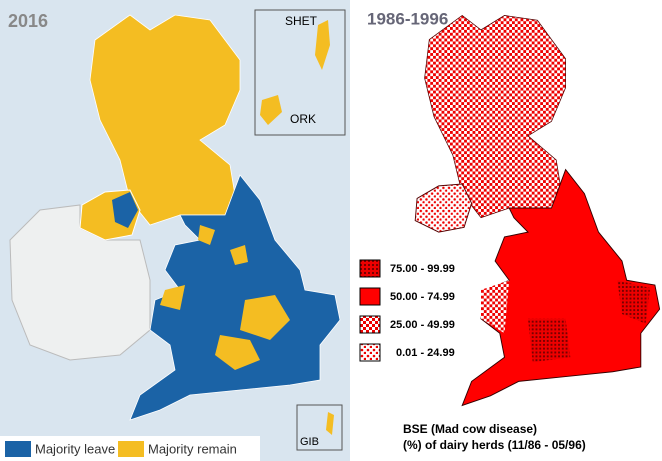 The width and height of the screenshot is (662, 461). What do you see at coordinates (425, 353) in the screenshot?
I see `legend-label: 0.01 - 24.99` at bounding box center [425, 353].